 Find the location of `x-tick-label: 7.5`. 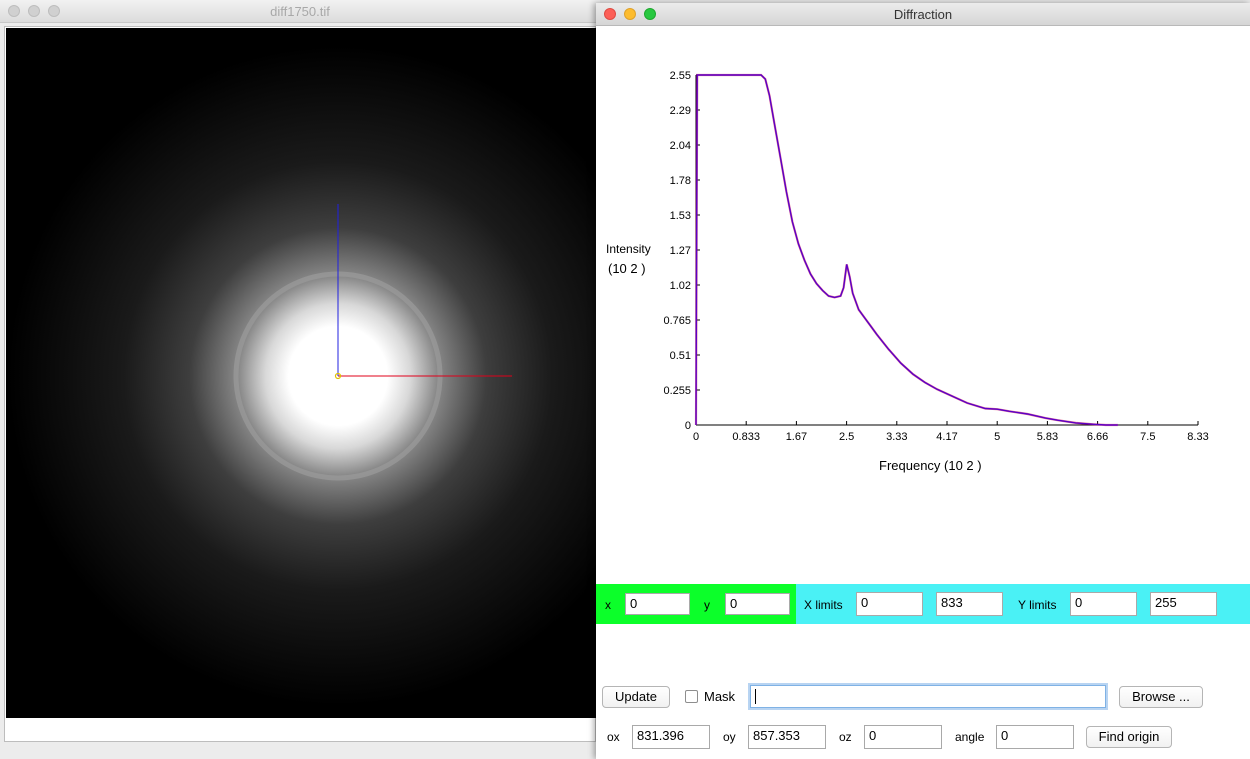

x-tick-label: 7.5 is located at coordinates (1147, 437).